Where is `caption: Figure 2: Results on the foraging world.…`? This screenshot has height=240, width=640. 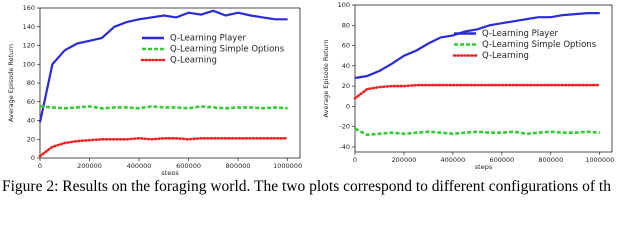
caption: Figure 2: Results on the foraging world.… is located at coordinates (306, 186).